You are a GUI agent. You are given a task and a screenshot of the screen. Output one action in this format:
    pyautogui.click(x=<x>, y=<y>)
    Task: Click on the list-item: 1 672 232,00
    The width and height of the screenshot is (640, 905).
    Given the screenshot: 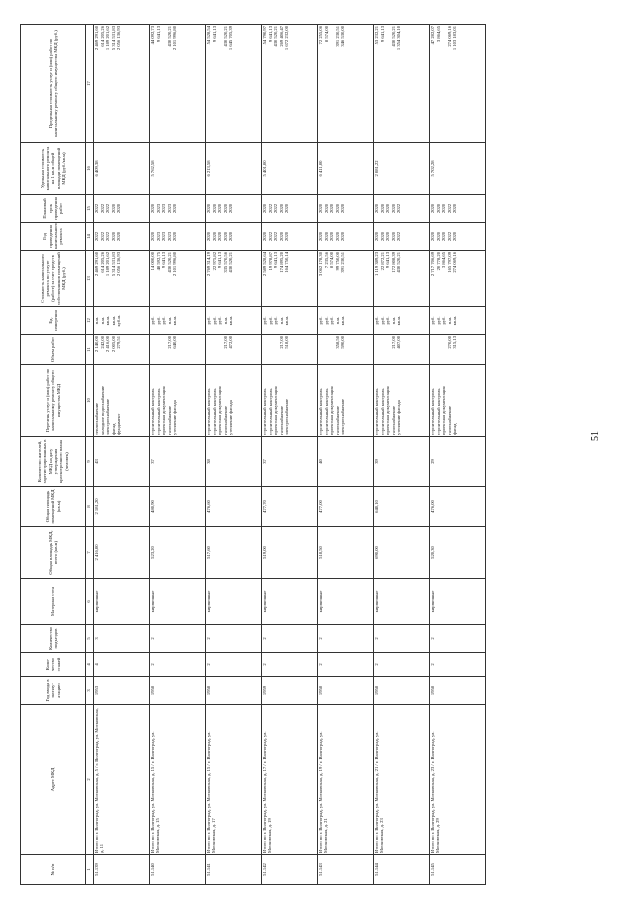 What is the action you would take?
    pyautogui.click(x=287, y=38)
    